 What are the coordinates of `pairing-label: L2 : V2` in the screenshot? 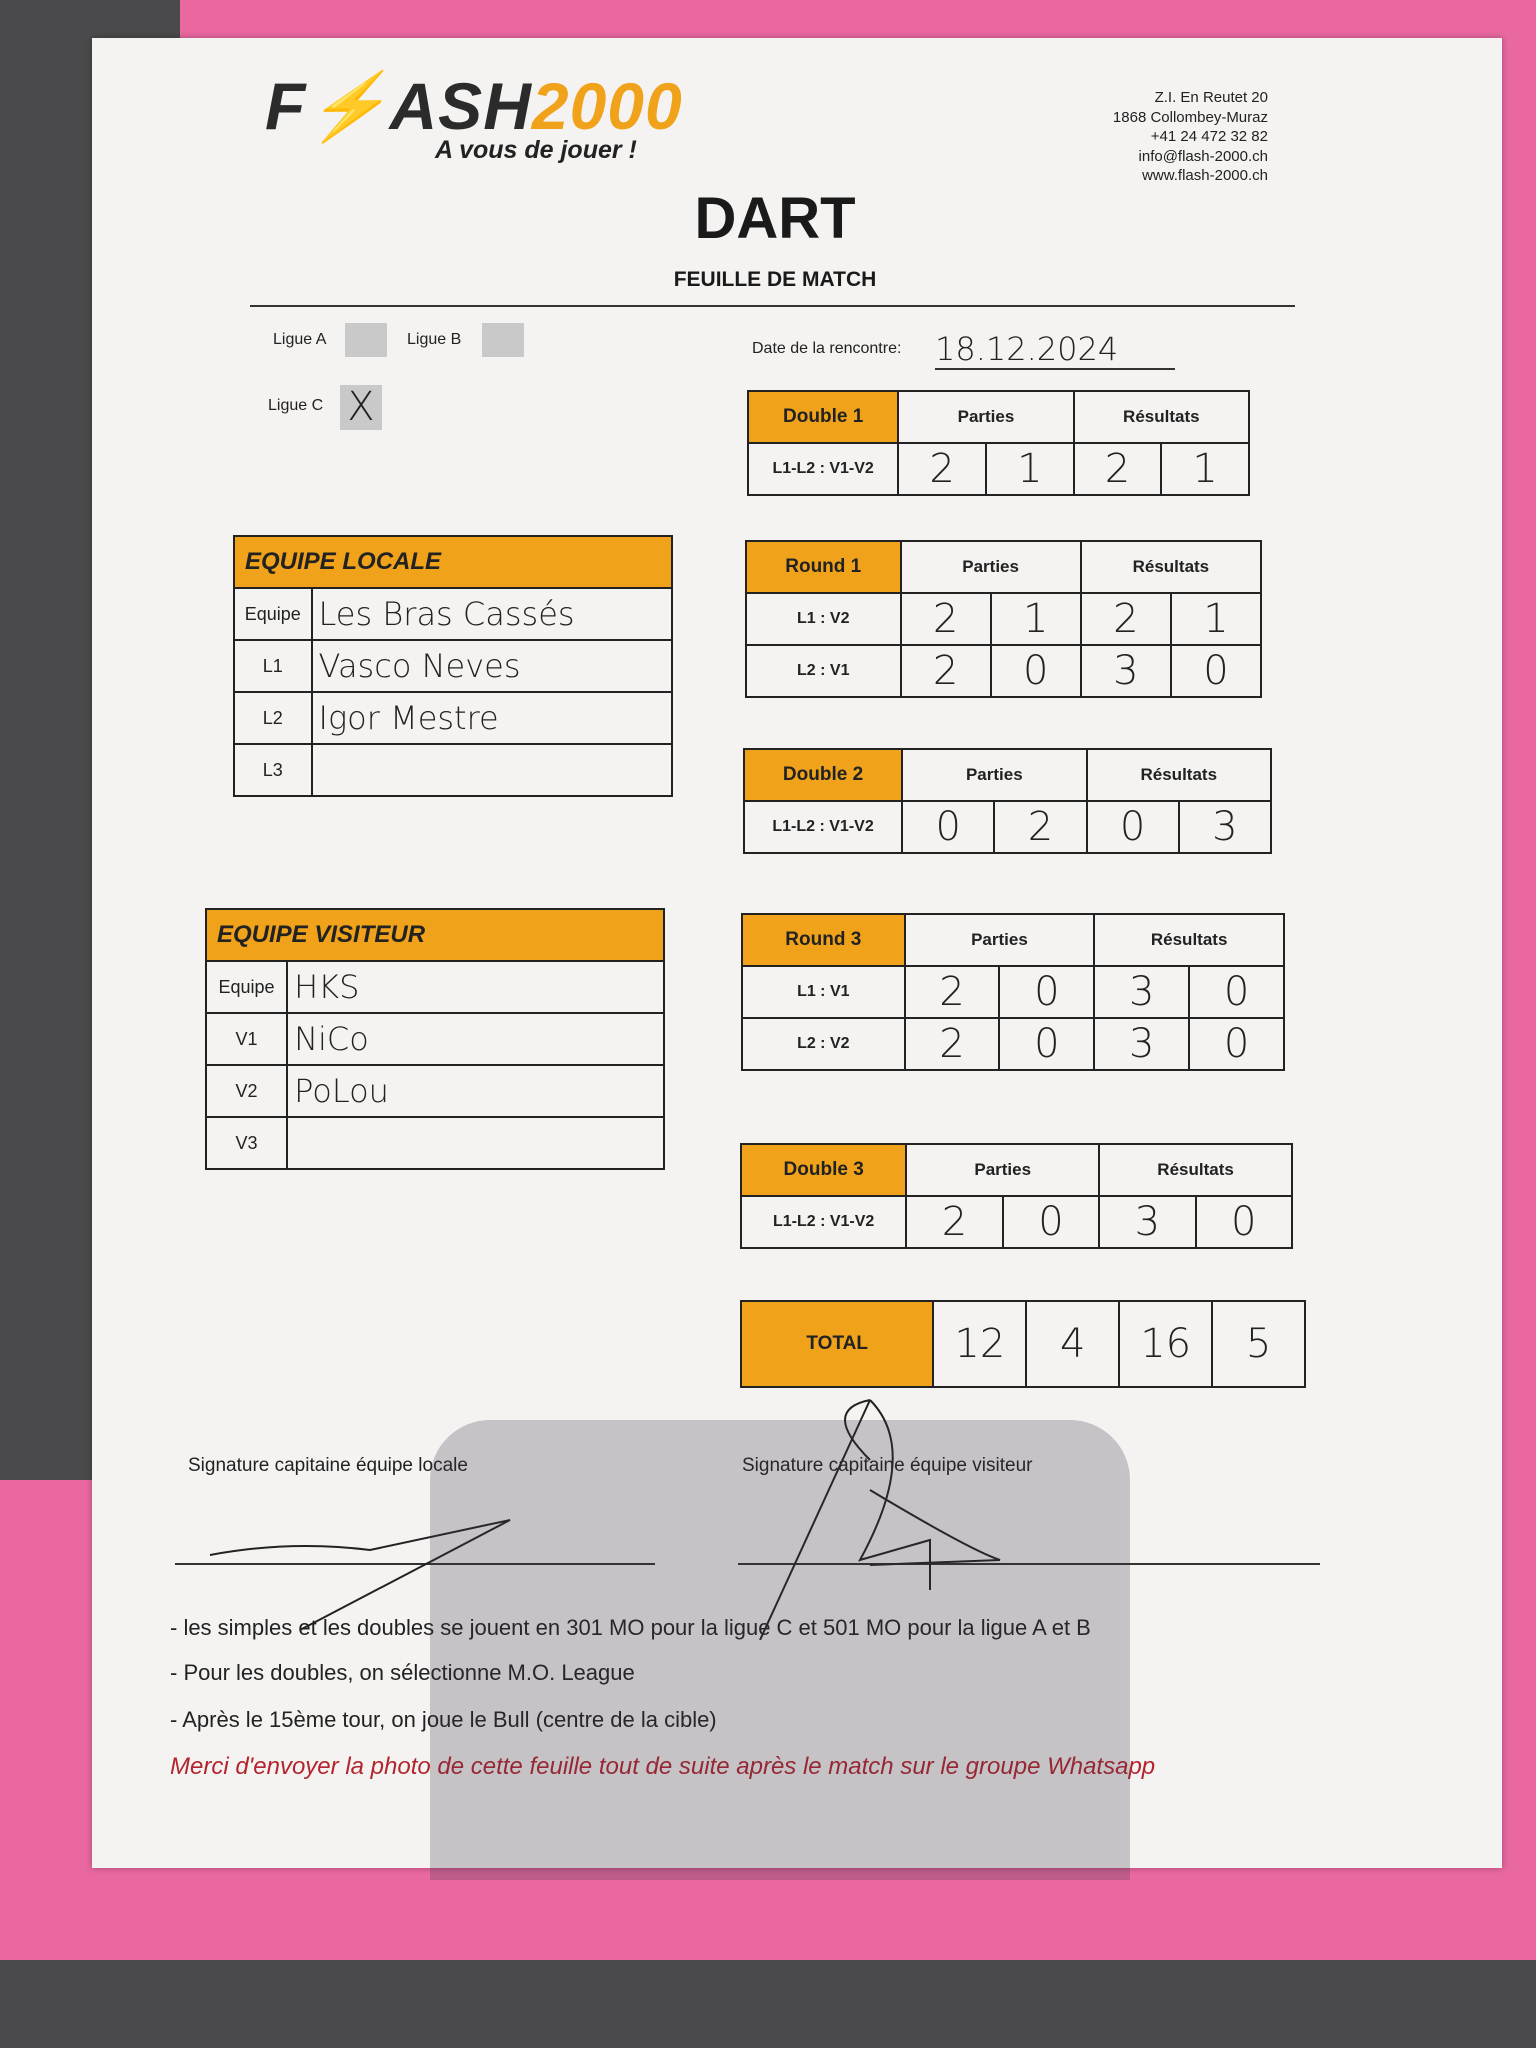 It's located at (823, 1044).